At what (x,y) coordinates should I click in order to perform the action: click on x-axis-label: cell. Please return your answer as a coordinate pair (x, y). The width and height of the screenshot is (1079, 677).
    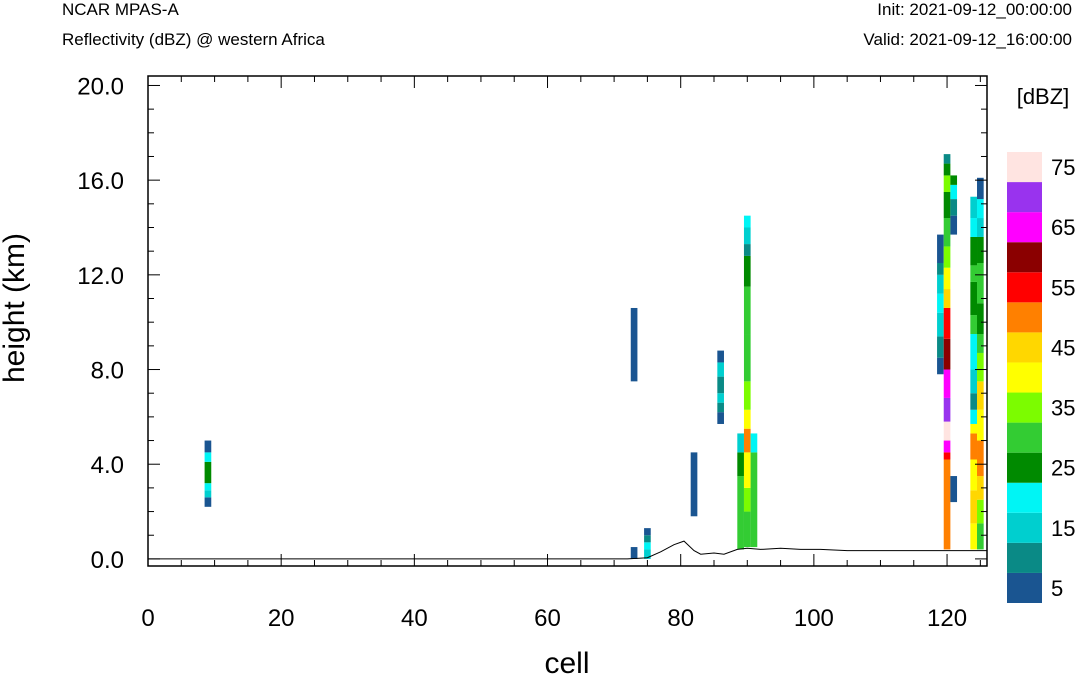
    Looking at the image, I should click on (566, 662).